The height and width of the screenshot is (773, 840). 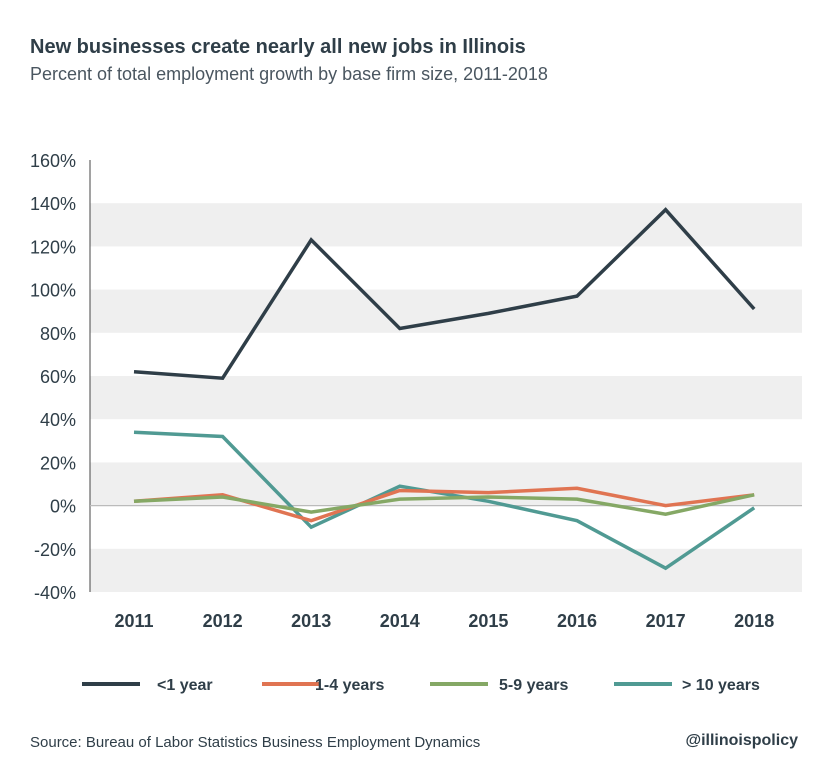 What do you see at coordinates (55, 593) in the screenshot?
I see `y-tick-label: -40%` at bounding box center [55, 593].